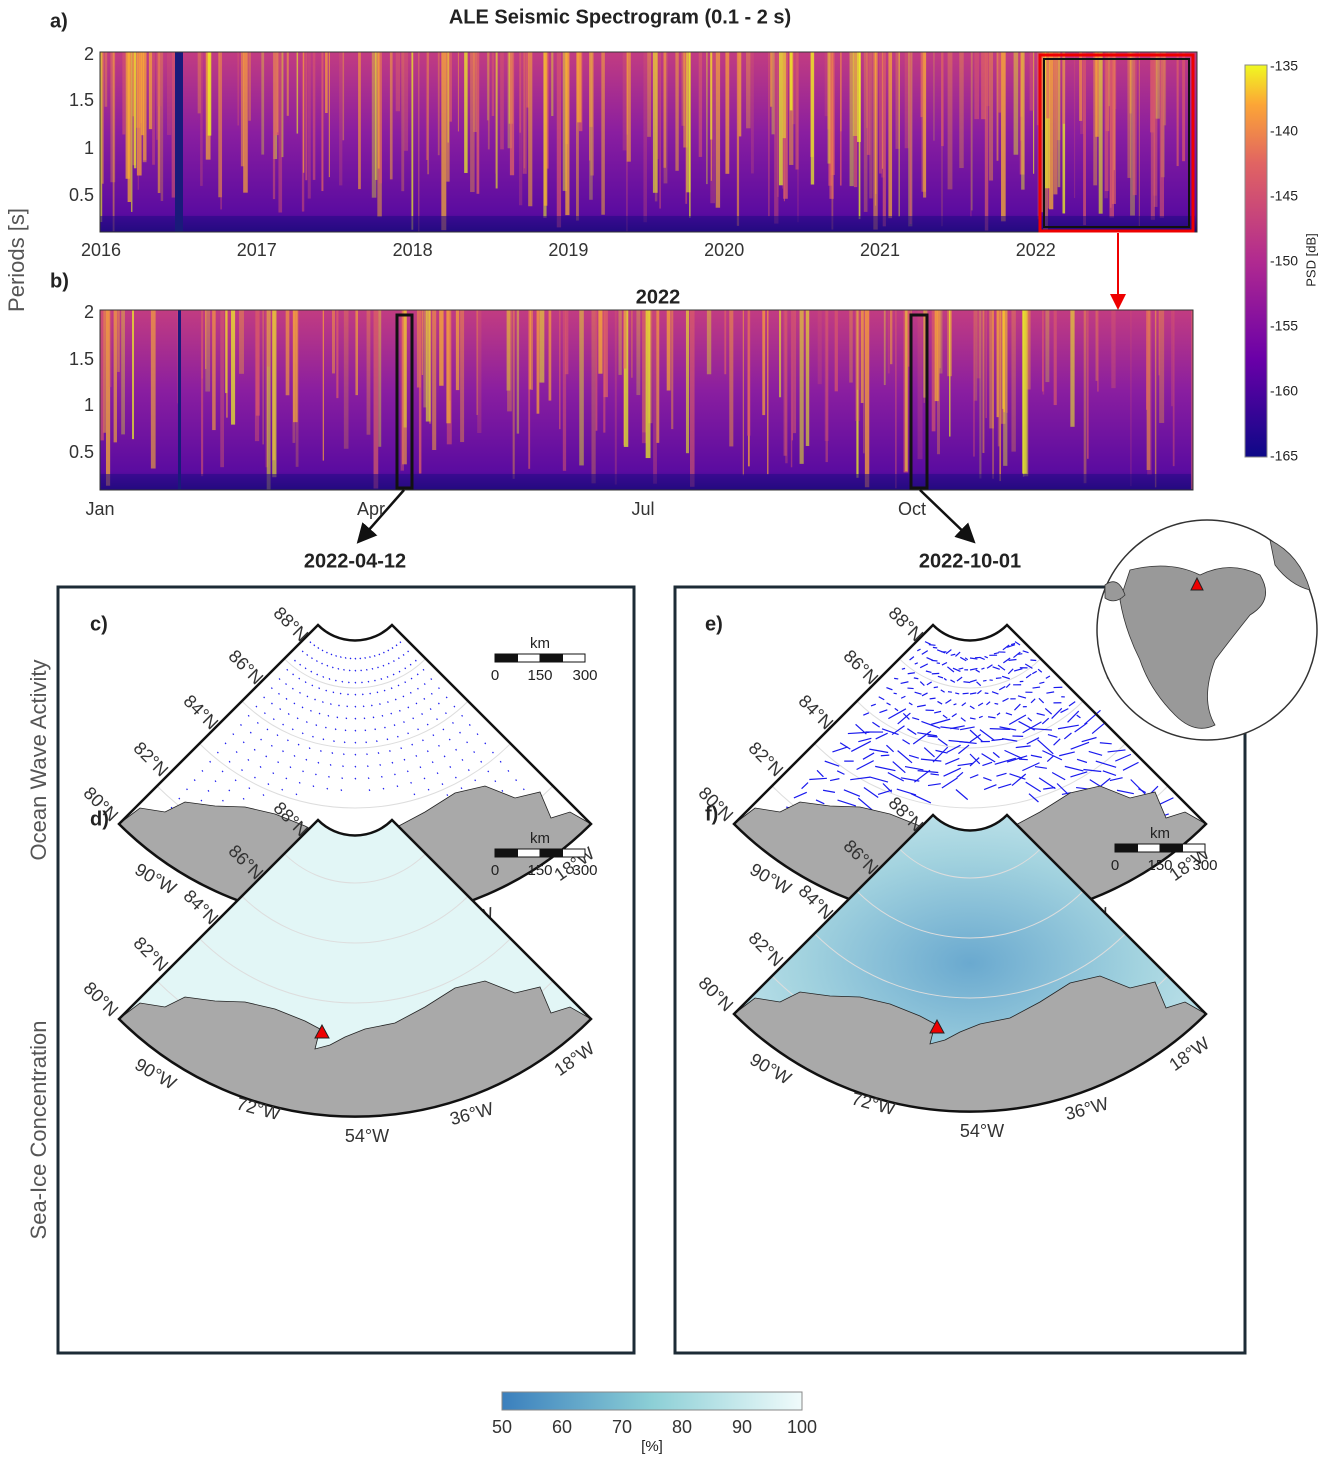 The width and height of the screenshot is (1325, 1457). I want to click on scale-tick-label: 300, so click(584, 870).